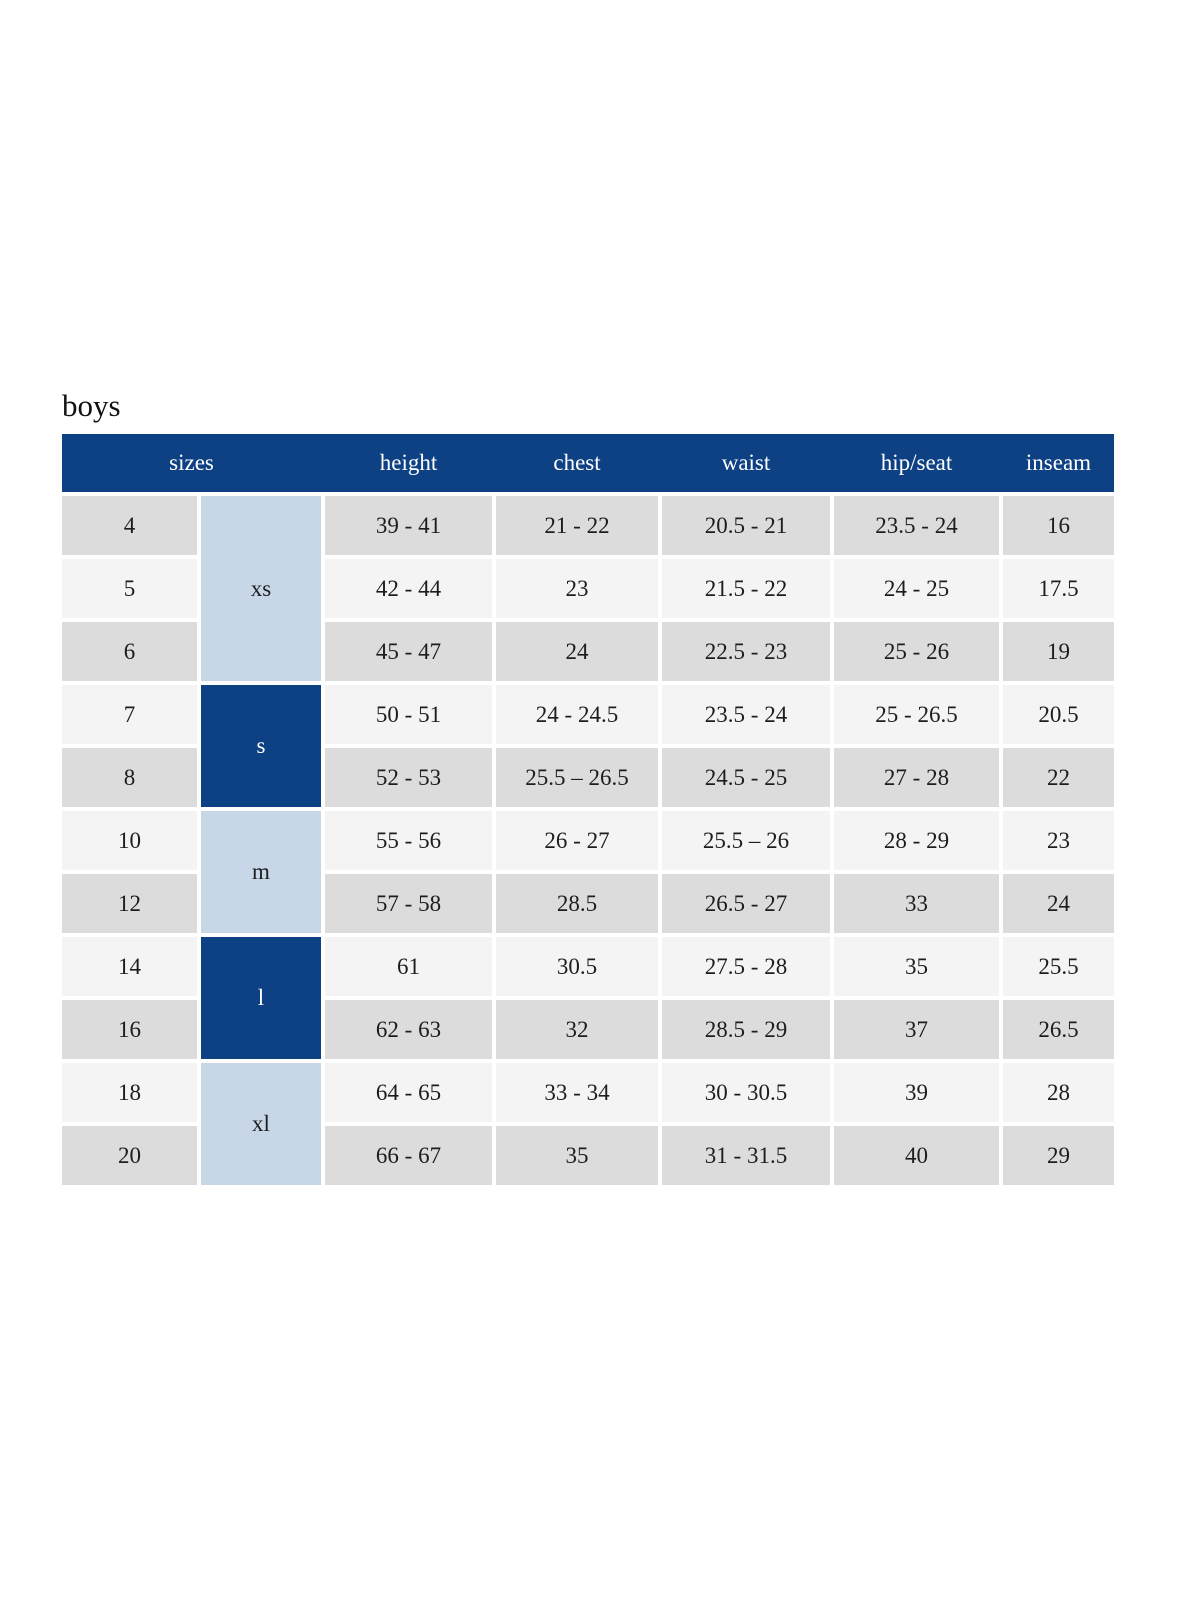 Image resolution: width=1200 pixels, height=1600 pixels. Describe the element at coordinates (746, 525) in the screenshot. I see `data-cell-waist: 20.5 - 21` at that location.